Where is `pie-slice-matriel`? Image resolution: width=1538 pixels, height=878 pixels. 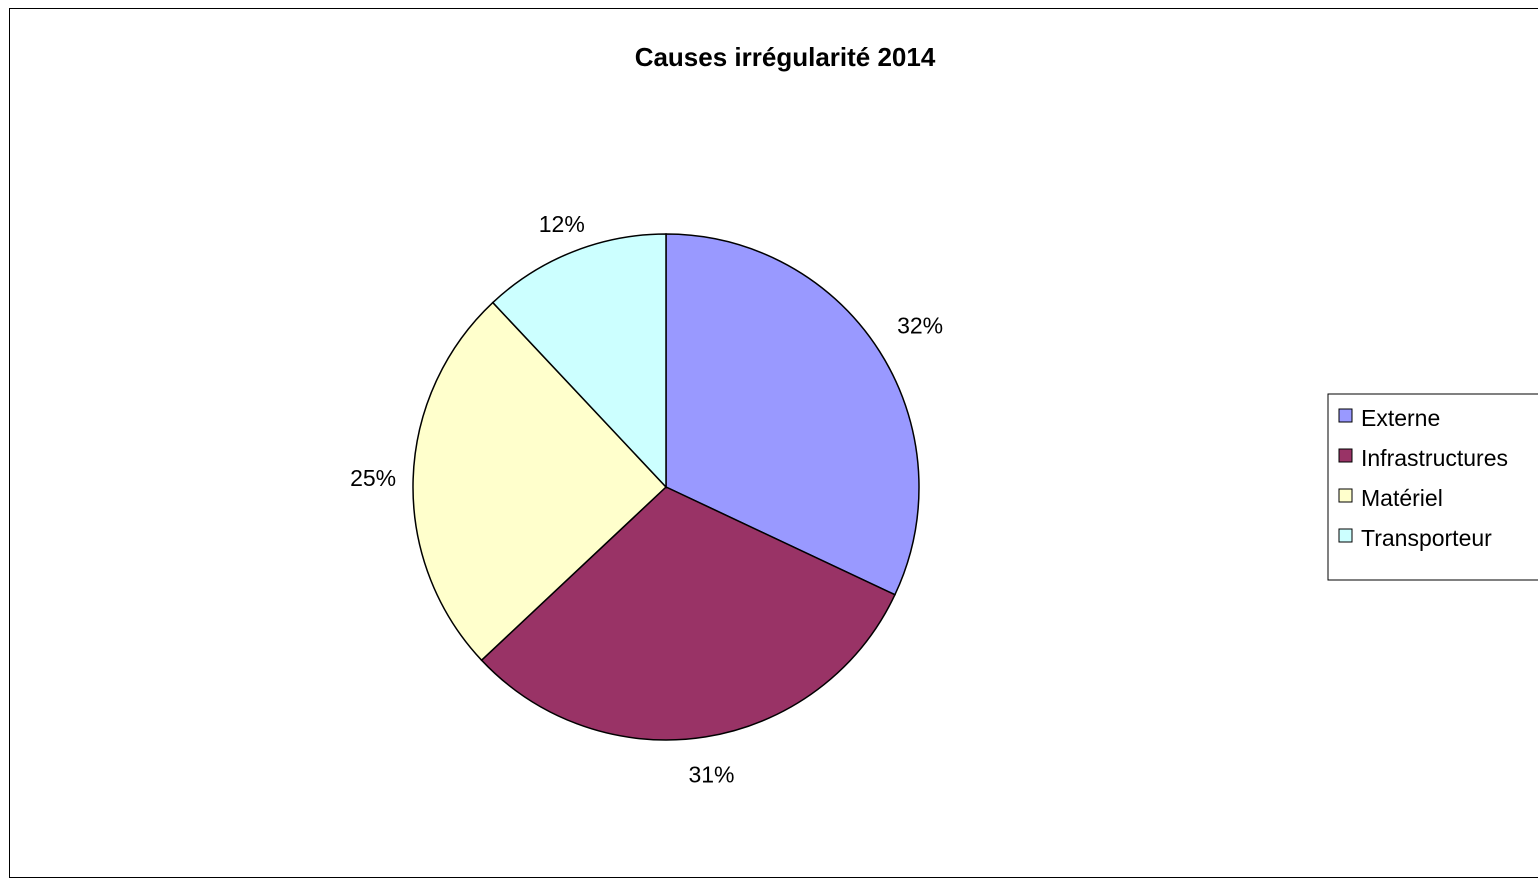 pie-slice-matriel is located at coordinates (540, 481).